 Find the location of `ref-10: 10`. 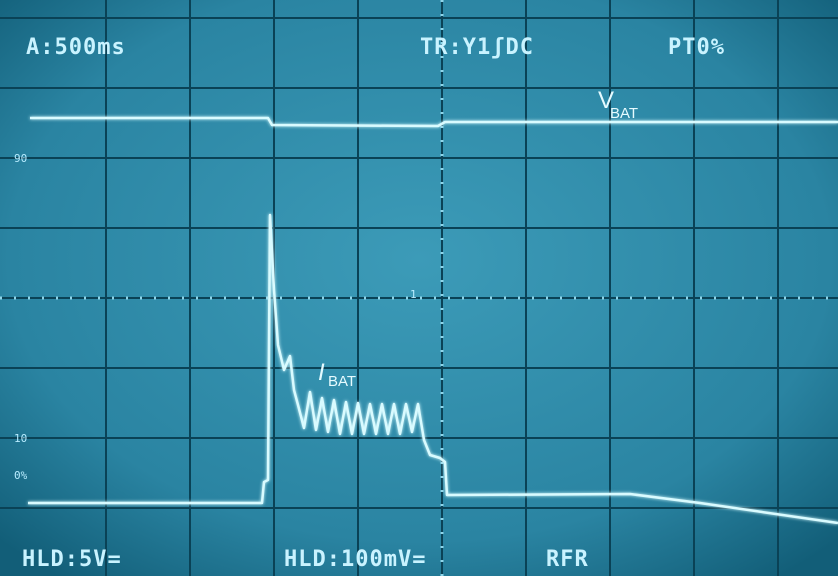

ref-10: 10 is located at coordinates (20, 438).